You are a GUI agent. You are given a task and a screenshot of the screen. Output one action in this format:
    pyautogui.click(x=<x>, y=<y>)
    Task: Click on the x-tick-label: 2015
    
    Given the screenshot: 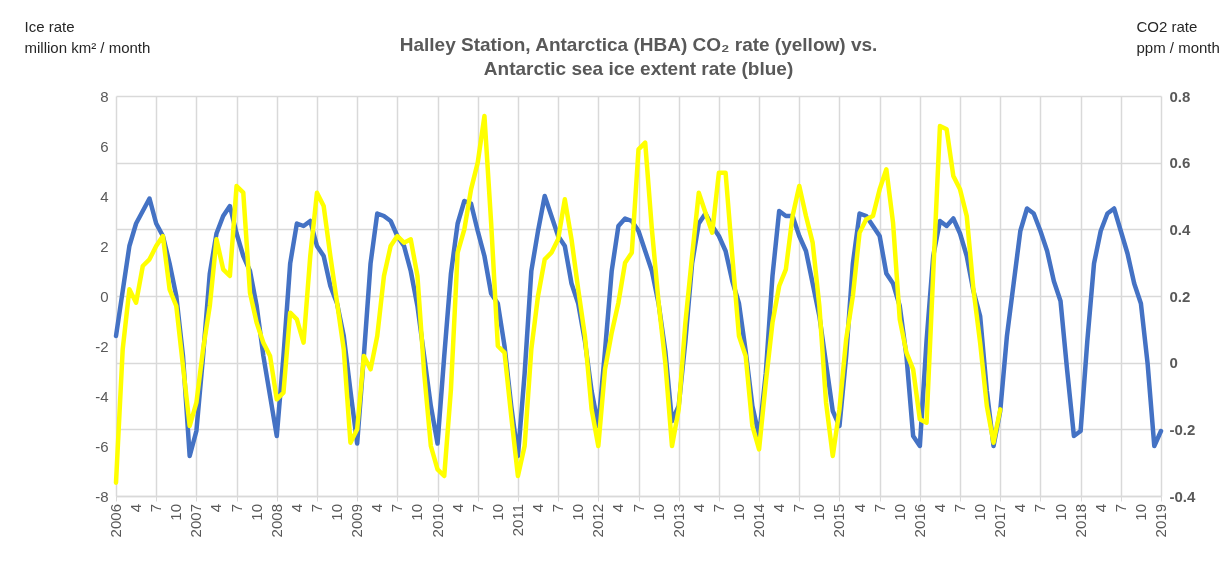 What is the action you would take?
    pyautogui.click(x=839, y=521)
    